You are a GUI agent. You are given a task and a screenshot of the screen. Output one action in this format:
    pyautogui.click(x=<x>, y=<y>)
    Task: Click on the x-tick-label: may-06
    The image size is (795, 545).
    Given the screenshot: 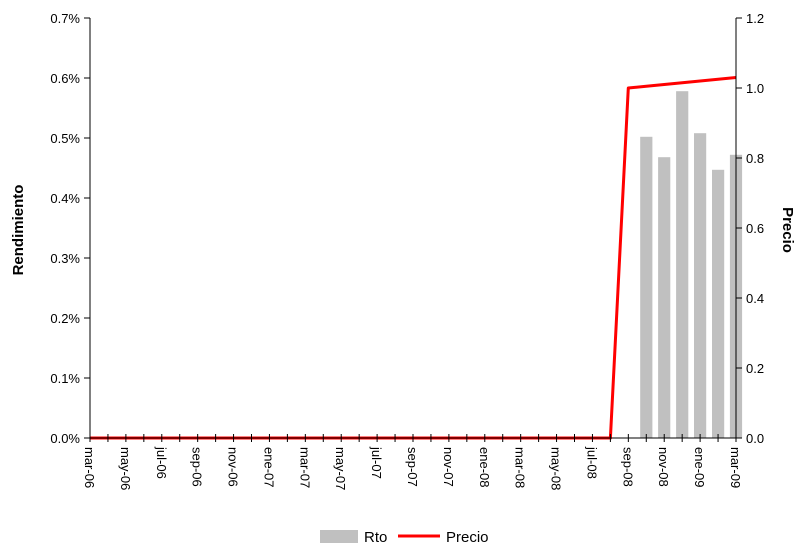 What is the action you would take?
    pyautogui.click(x=125, y=468)
    